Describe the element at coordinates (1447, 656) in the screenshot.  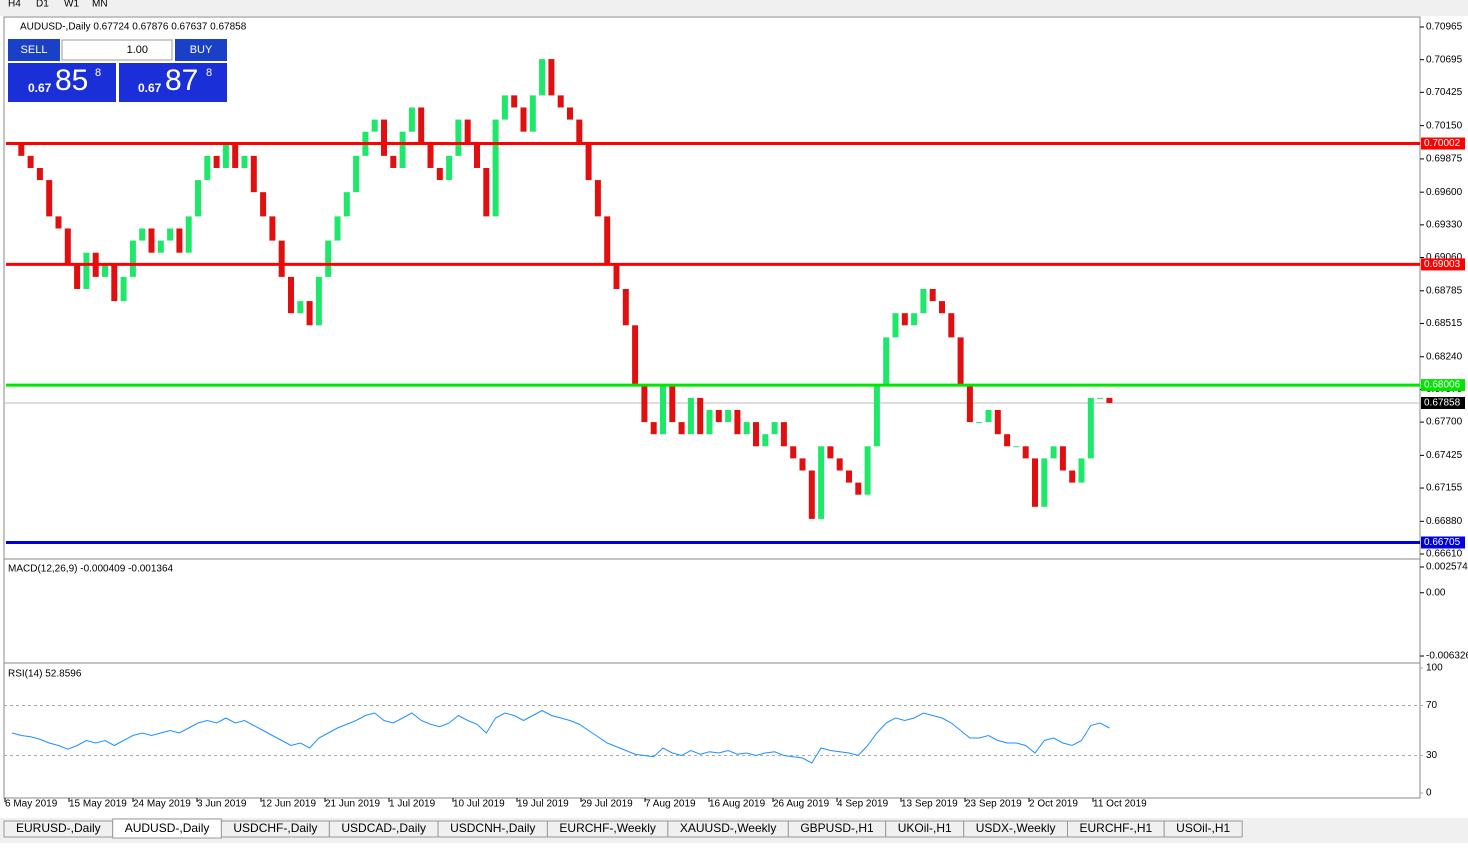
I see `macd-tick-label: -0.006326` at that location.